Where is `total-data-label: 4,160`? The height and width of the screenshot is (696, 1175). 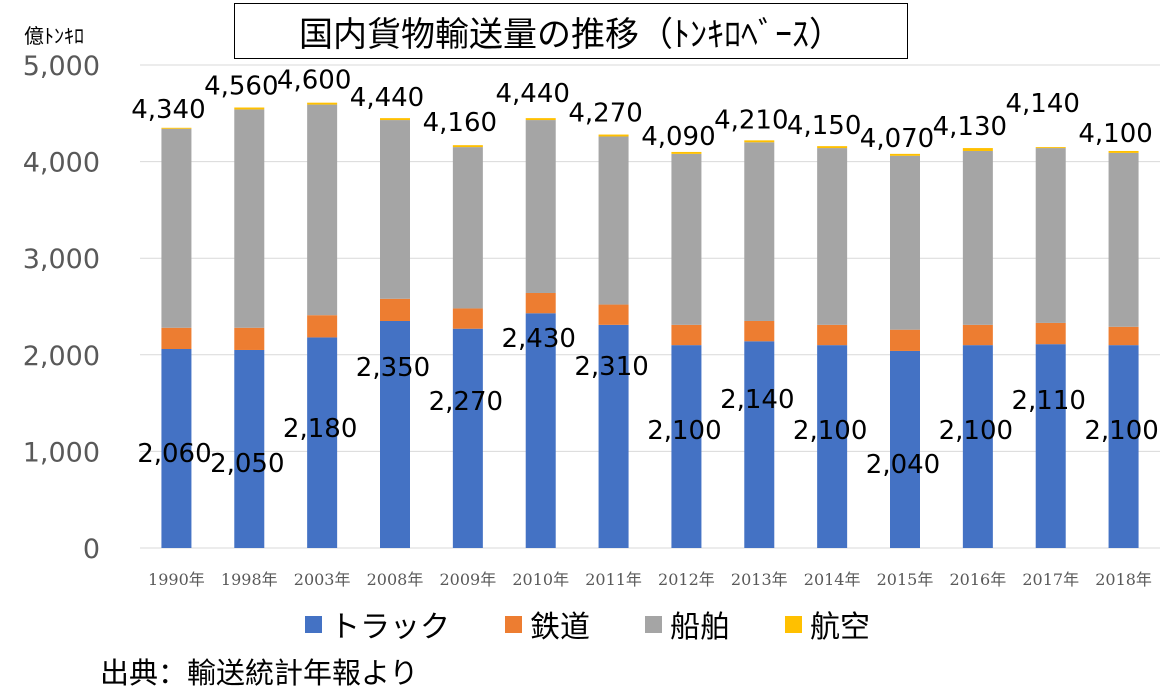 total-data-label: 4,160 is located at coordinates (460, 123).